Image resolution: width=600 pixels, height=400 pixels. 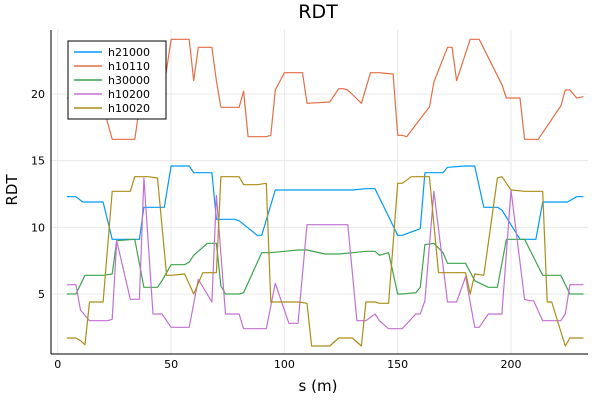 What do you see at coordinates (397, 364) in the screenshot?
I see `x-tick-label: 150` at bounding box center [397, 364].